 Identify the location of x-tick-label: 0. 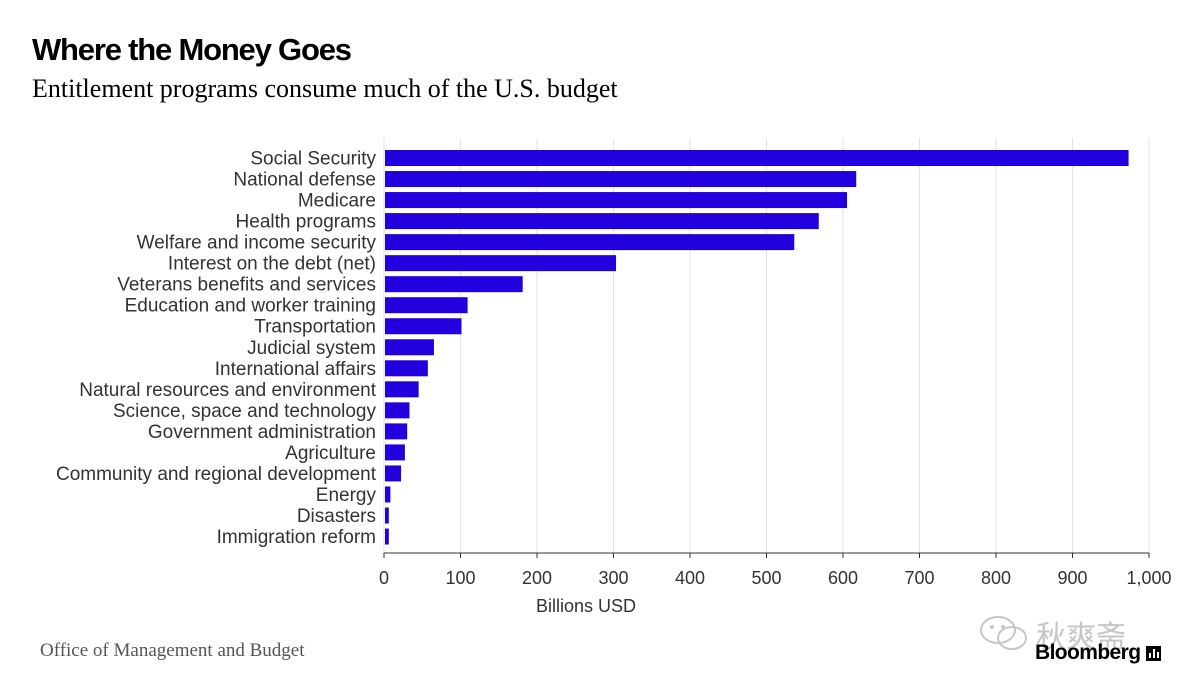
(384, 578).